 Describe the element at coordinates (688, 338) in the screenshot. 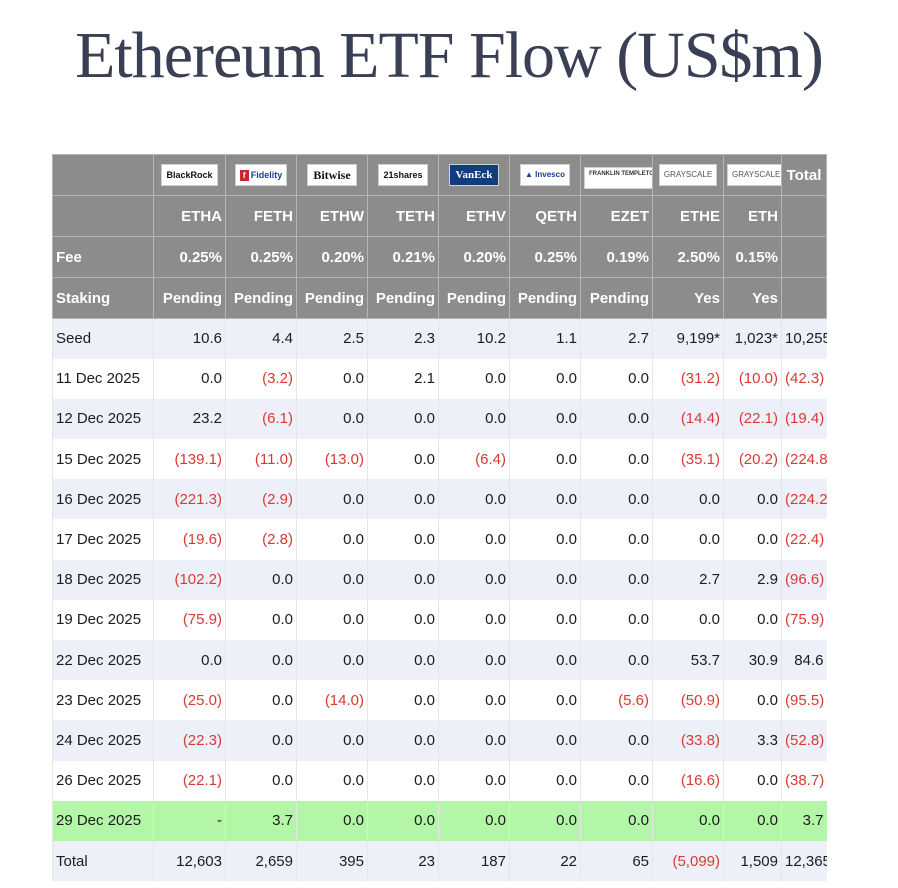

I see `flow-value: 9,199*` at that location.